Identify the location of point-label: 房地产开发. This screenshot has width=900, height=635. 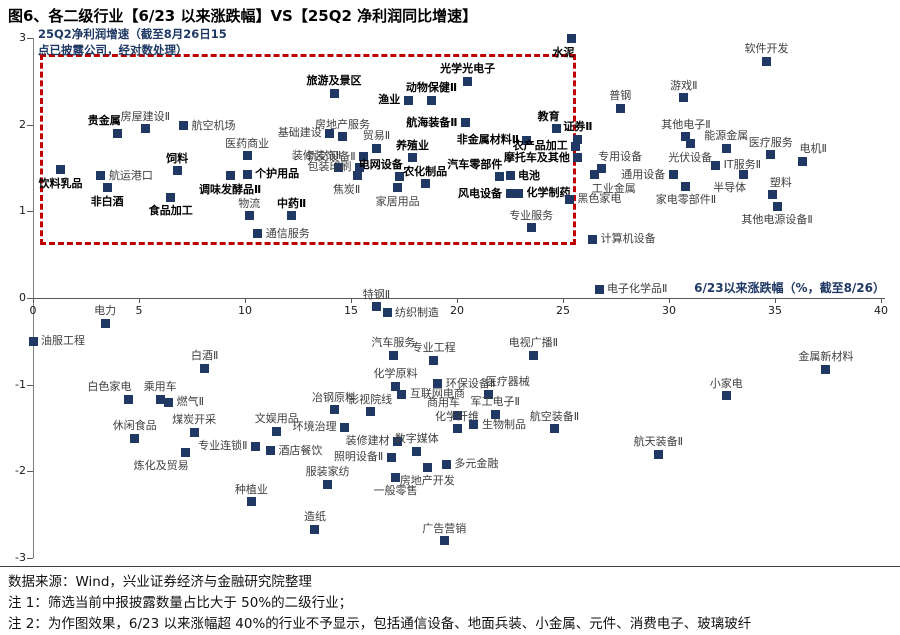
(427, 480).